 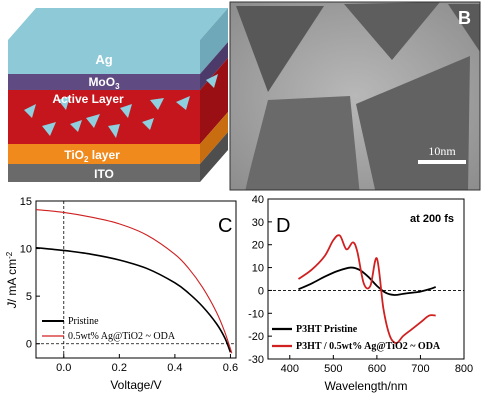 I want to click on moo3-layer, so click(x=104, y=82).